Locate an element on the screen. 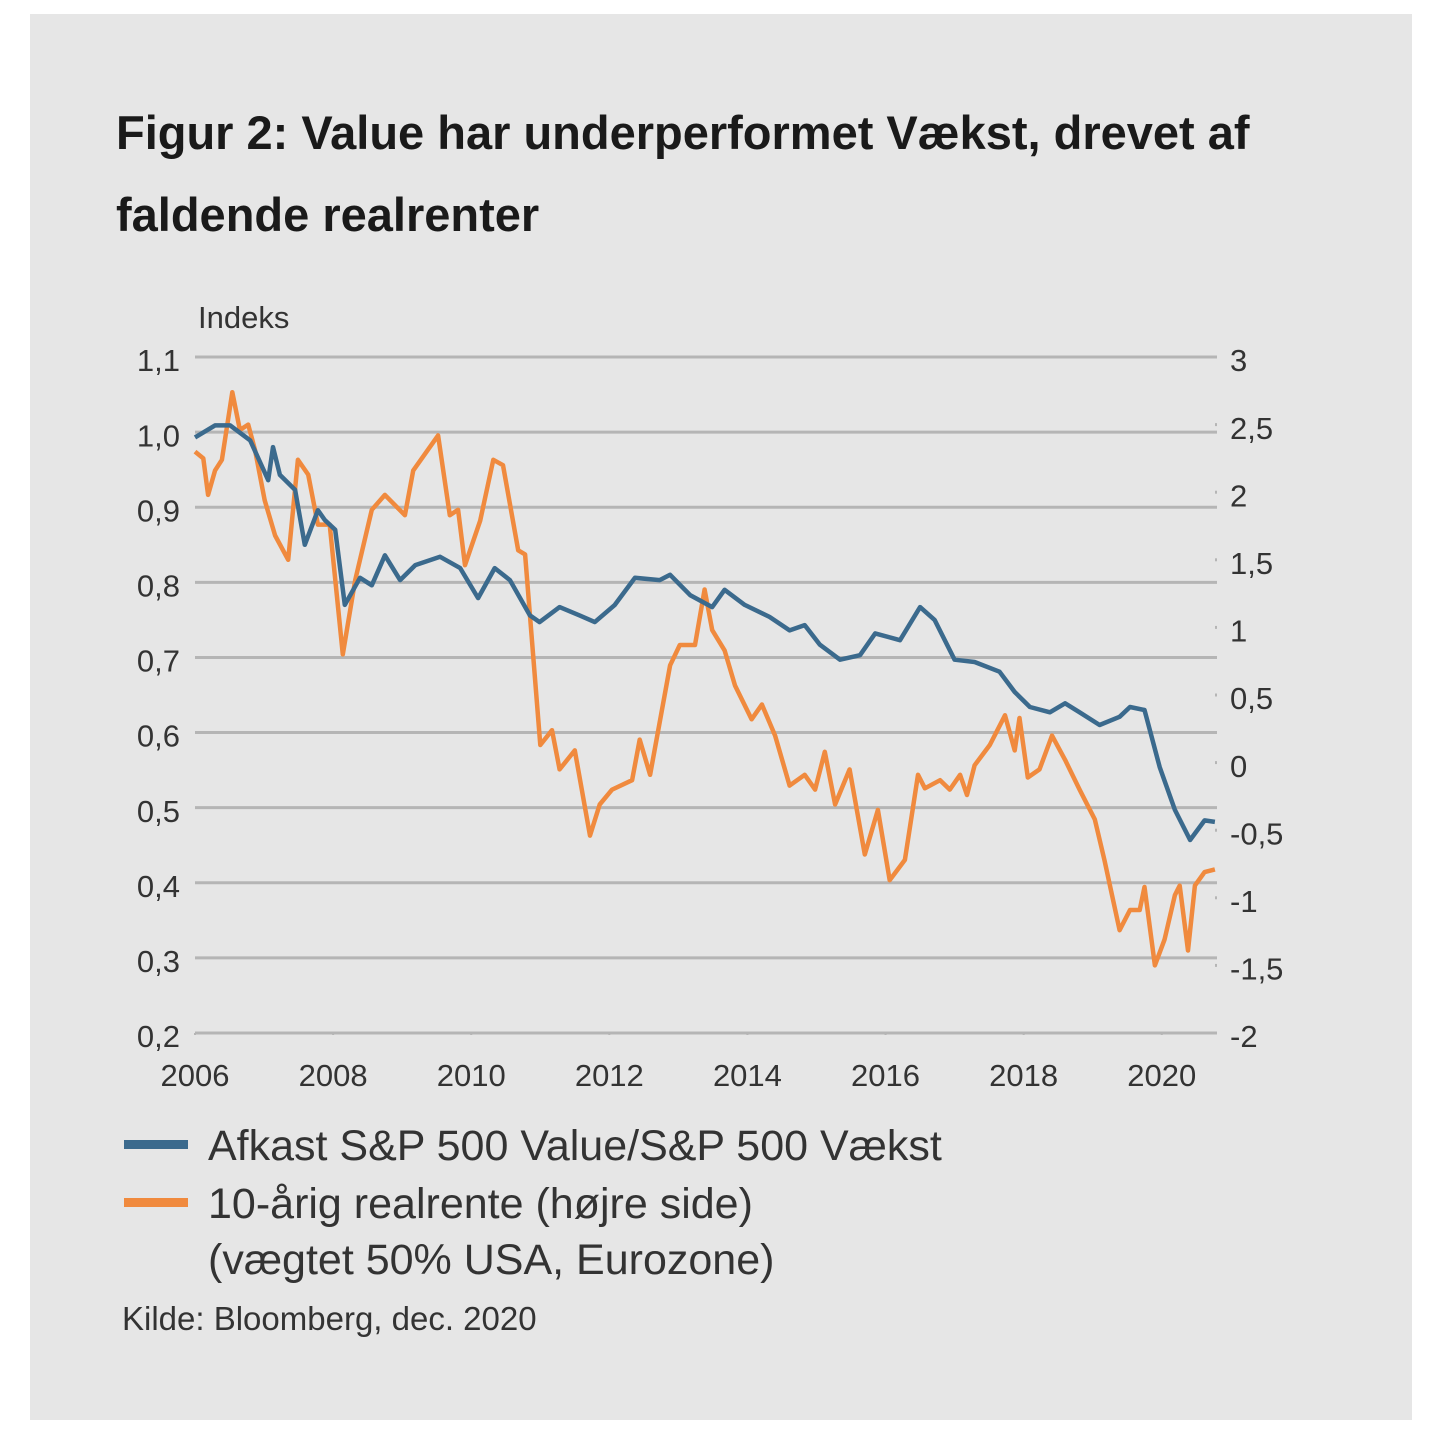  legend-item: Afkast S&P 500 Value/S&P 500 Vækst is located at coordinates (533, 1146).